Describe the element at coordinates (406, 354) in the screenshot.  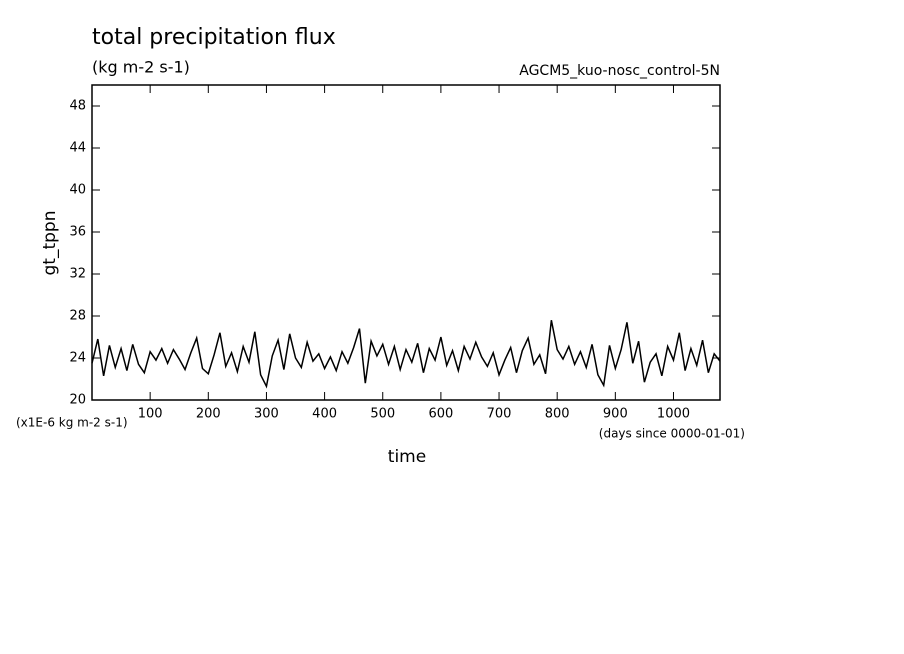
I see `data-line` at that location.